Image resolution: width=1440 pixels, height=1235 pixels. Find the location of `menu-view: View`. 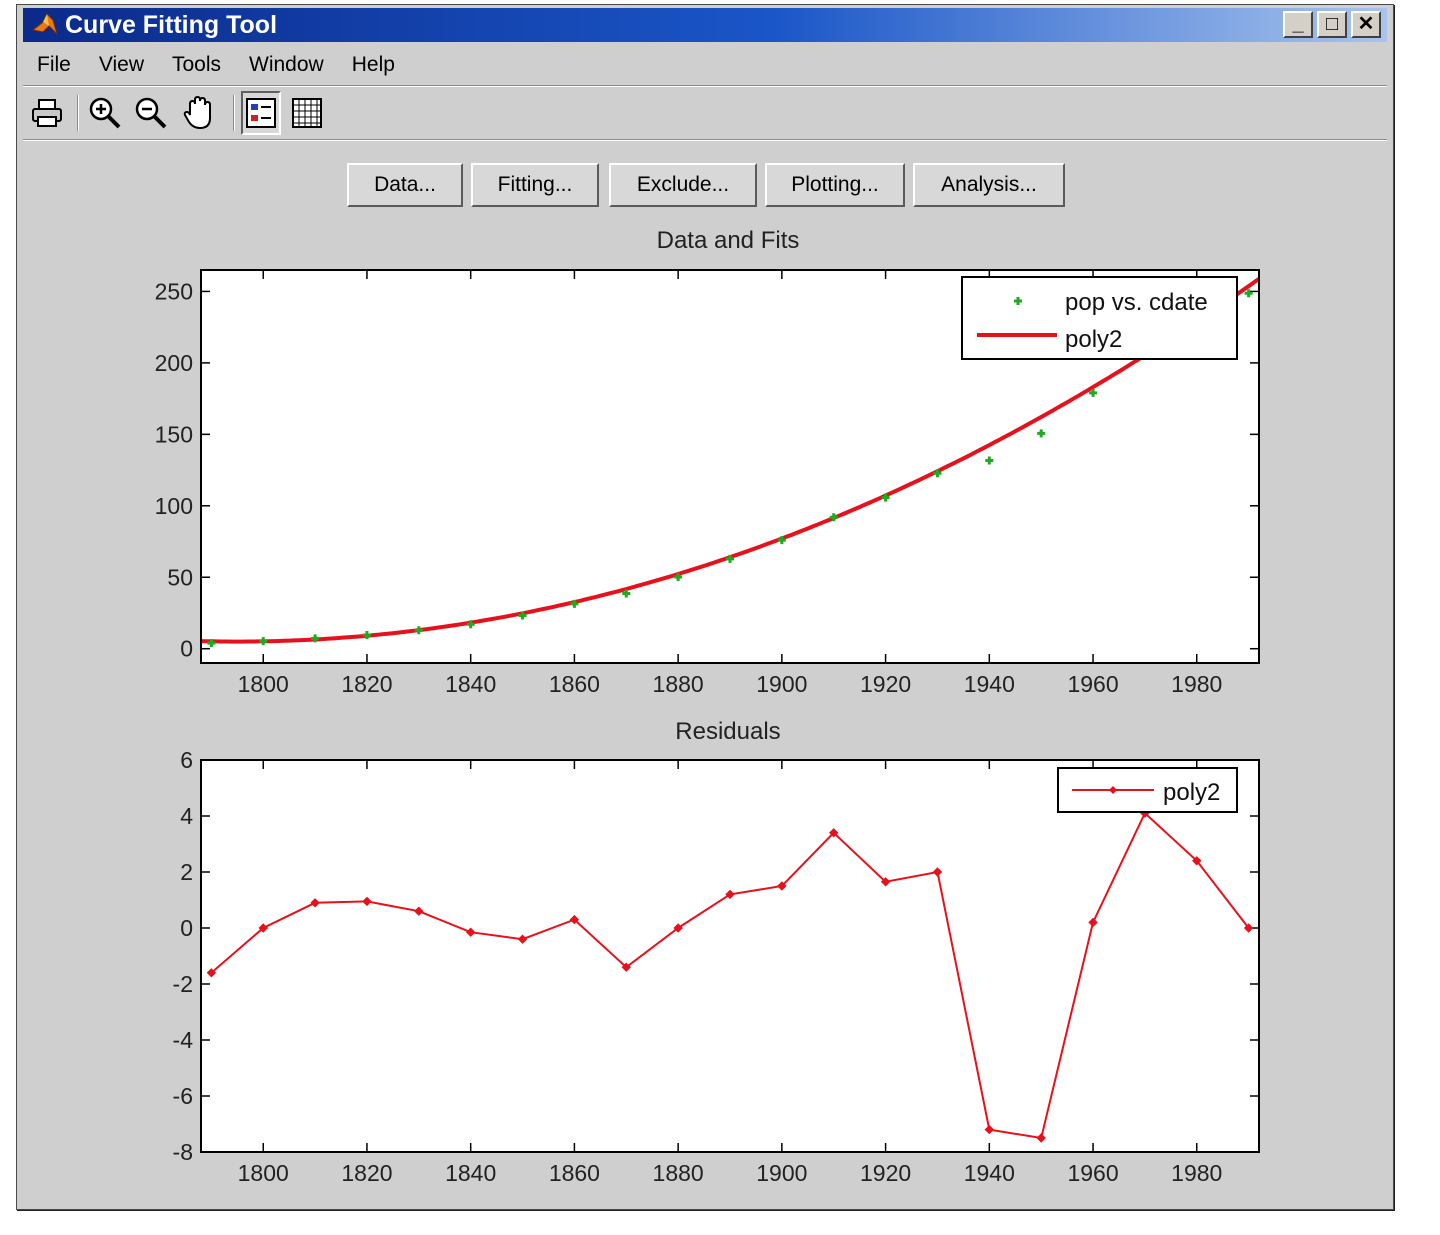

menu-view: View is located at coordinates (121, 64).